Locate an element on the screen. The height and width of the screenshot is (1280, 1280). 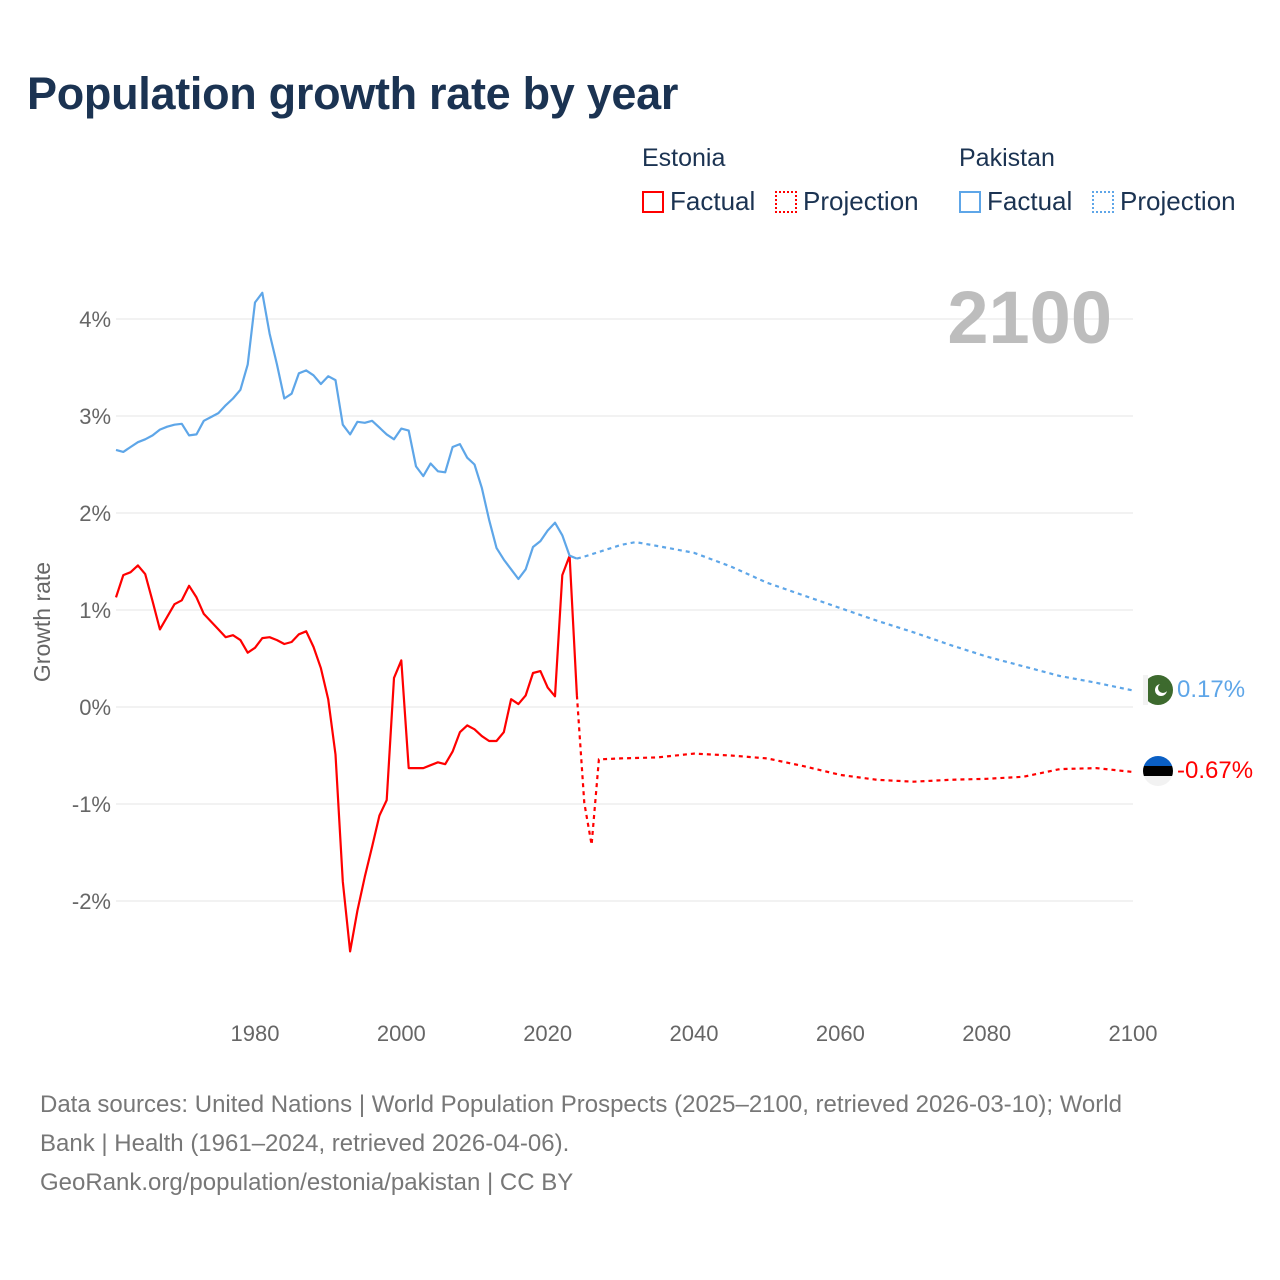
estonia-flag-icon is located at coordinates (1158, 771).